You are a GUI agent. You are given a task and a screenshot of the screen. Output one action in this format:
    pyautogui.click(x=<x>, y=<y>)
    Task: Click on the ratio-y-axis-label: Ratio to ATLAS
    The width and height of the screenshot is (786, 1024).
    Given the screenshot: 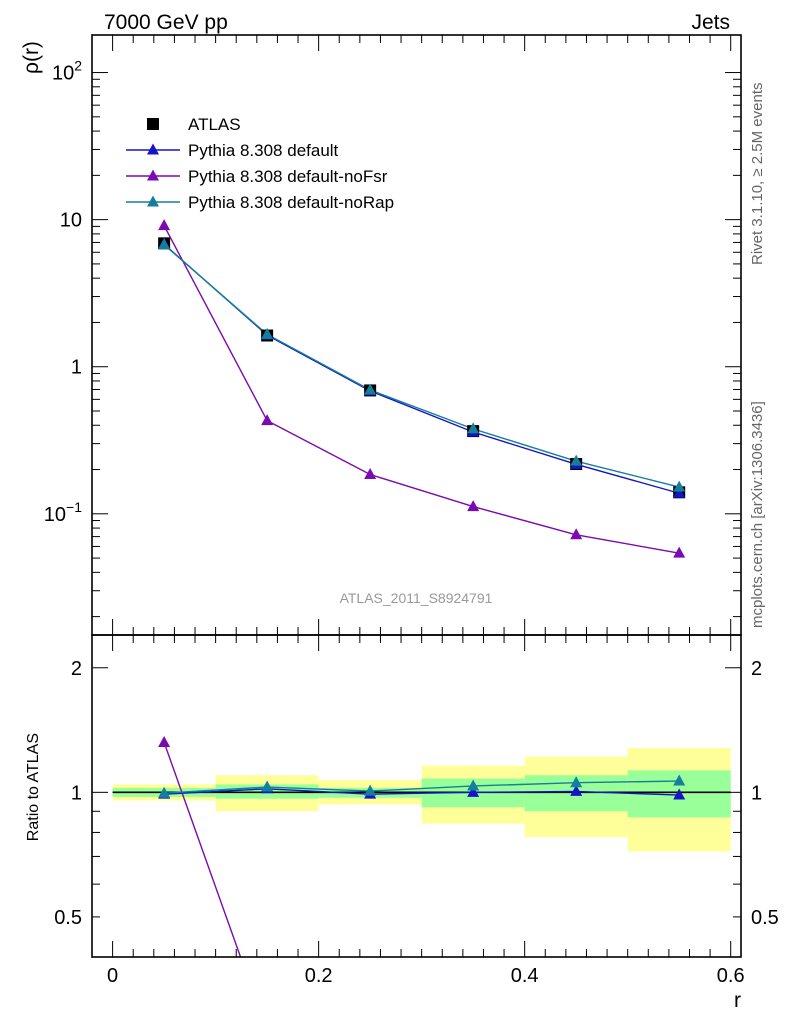 What is the action you would take?
    pyautogui.click(x=33, y=787)
    